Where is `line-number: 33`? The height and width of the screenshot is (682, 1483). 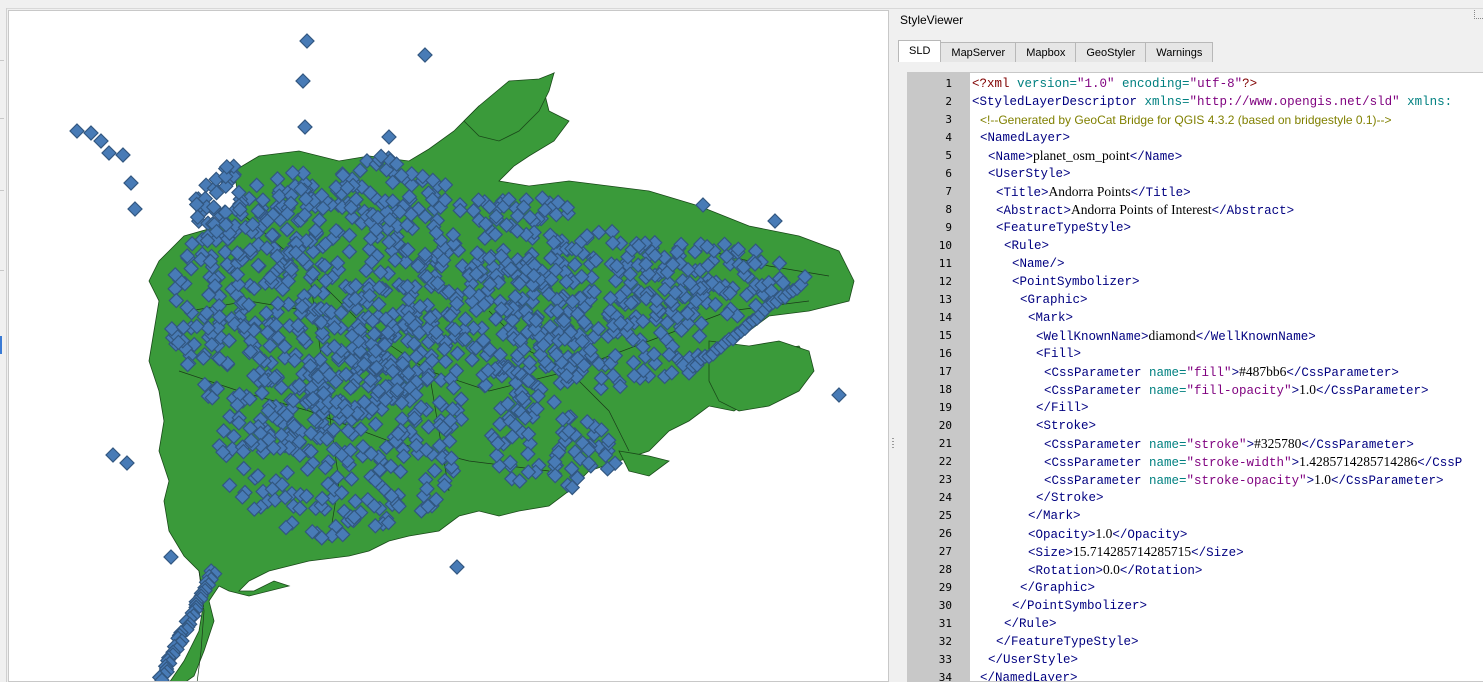
line-number: 33 is located at coordinates (945, 659).